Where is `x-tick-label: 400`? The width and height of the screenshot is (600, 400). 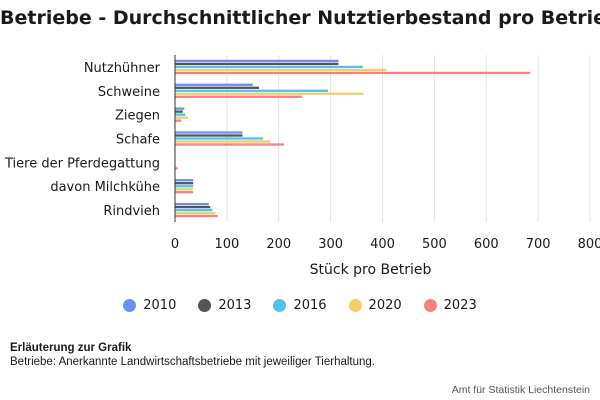
x-tick-label: 400 is located at coordinates (382, 244).